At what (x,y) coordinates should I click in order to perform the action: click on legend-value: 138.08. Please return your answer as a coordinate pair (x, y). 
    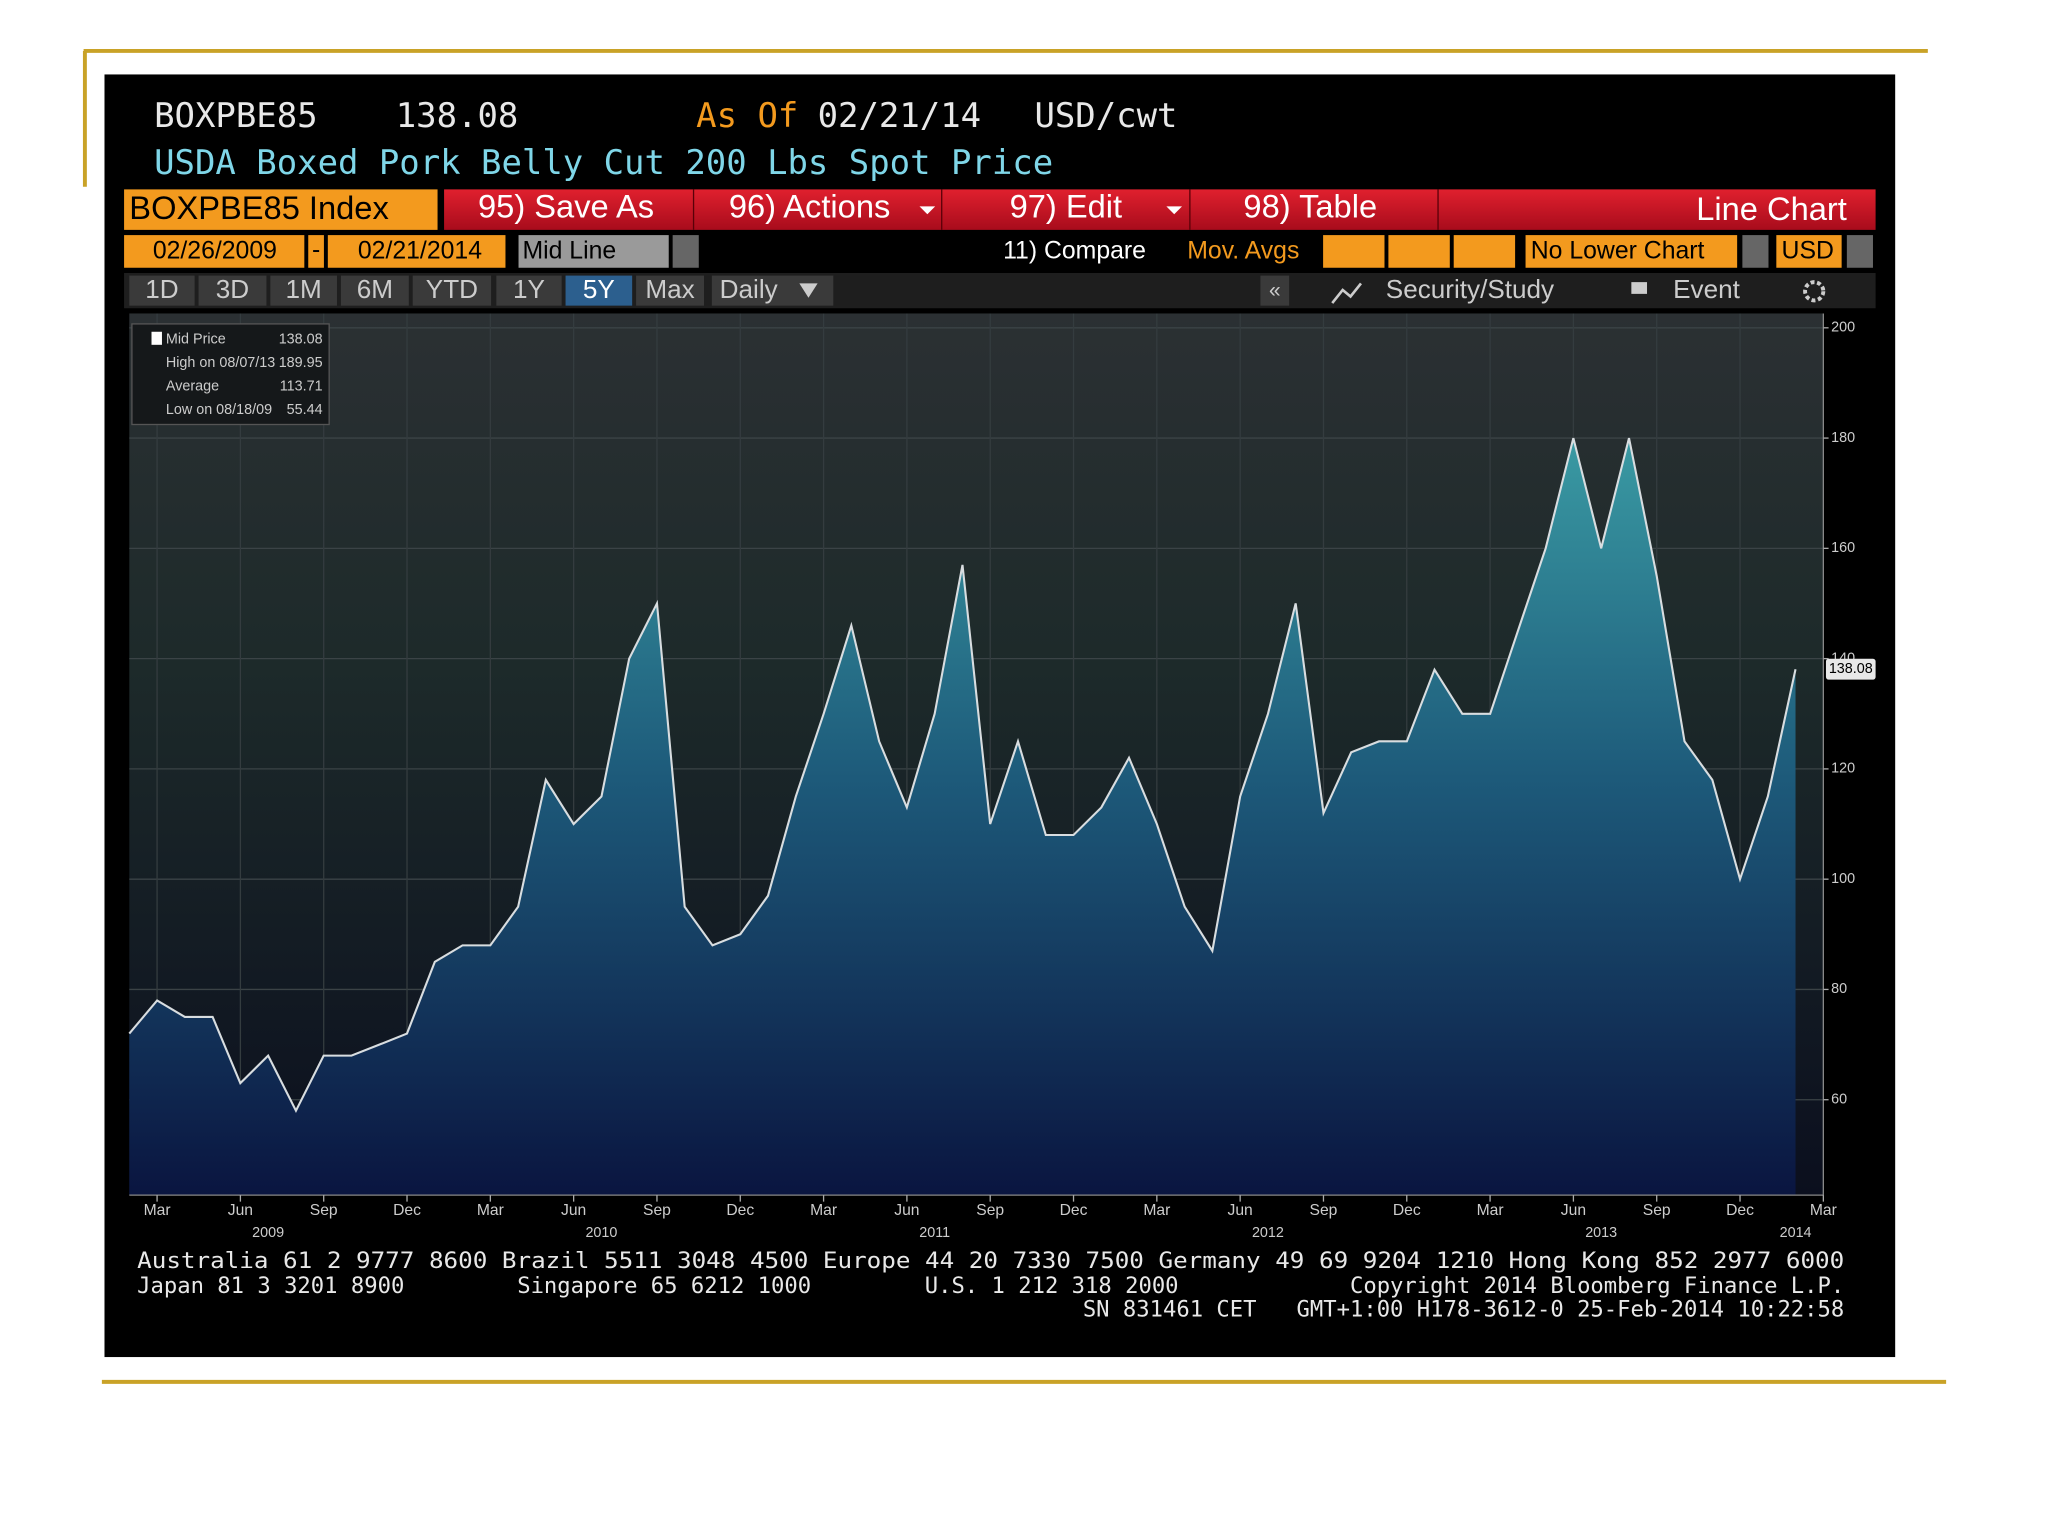
    Looking at the image, I should click on (301, 339).